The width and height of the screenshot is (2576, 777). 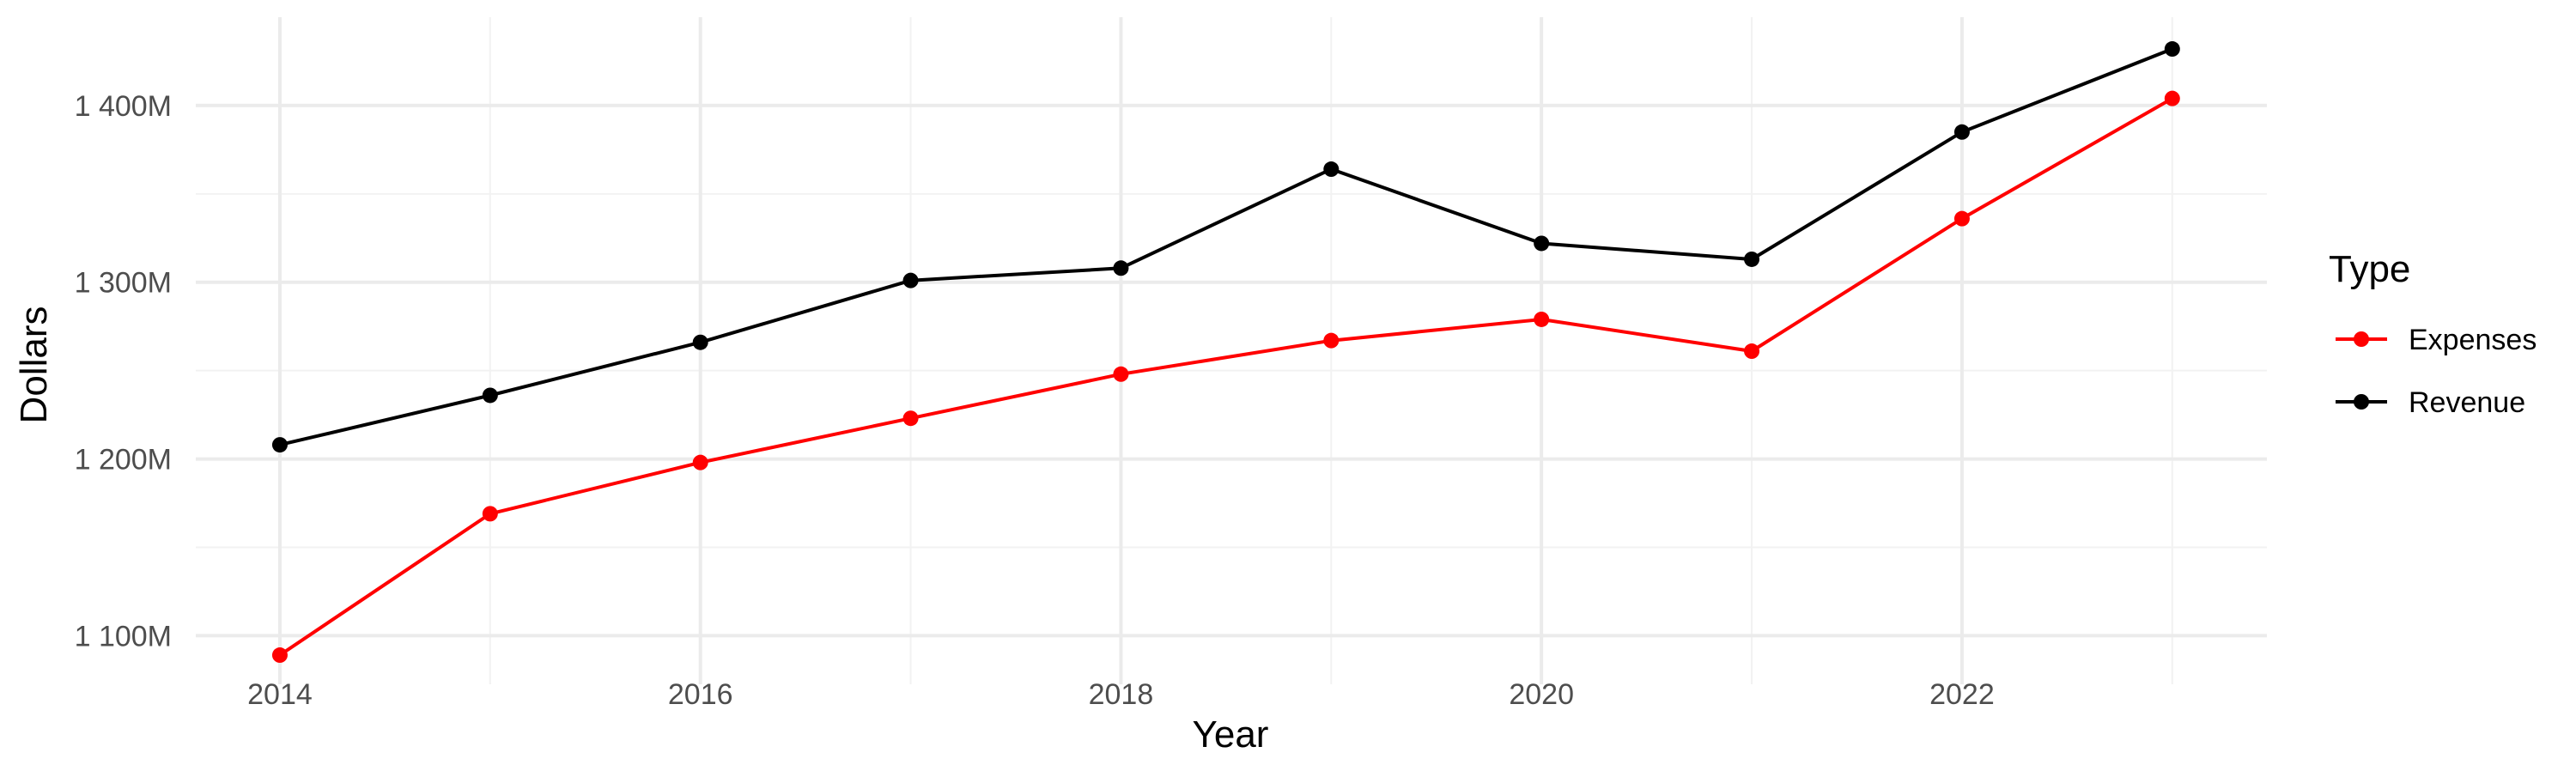 I want to click on x-axis-title: Year, so click(x=1231, y=734).